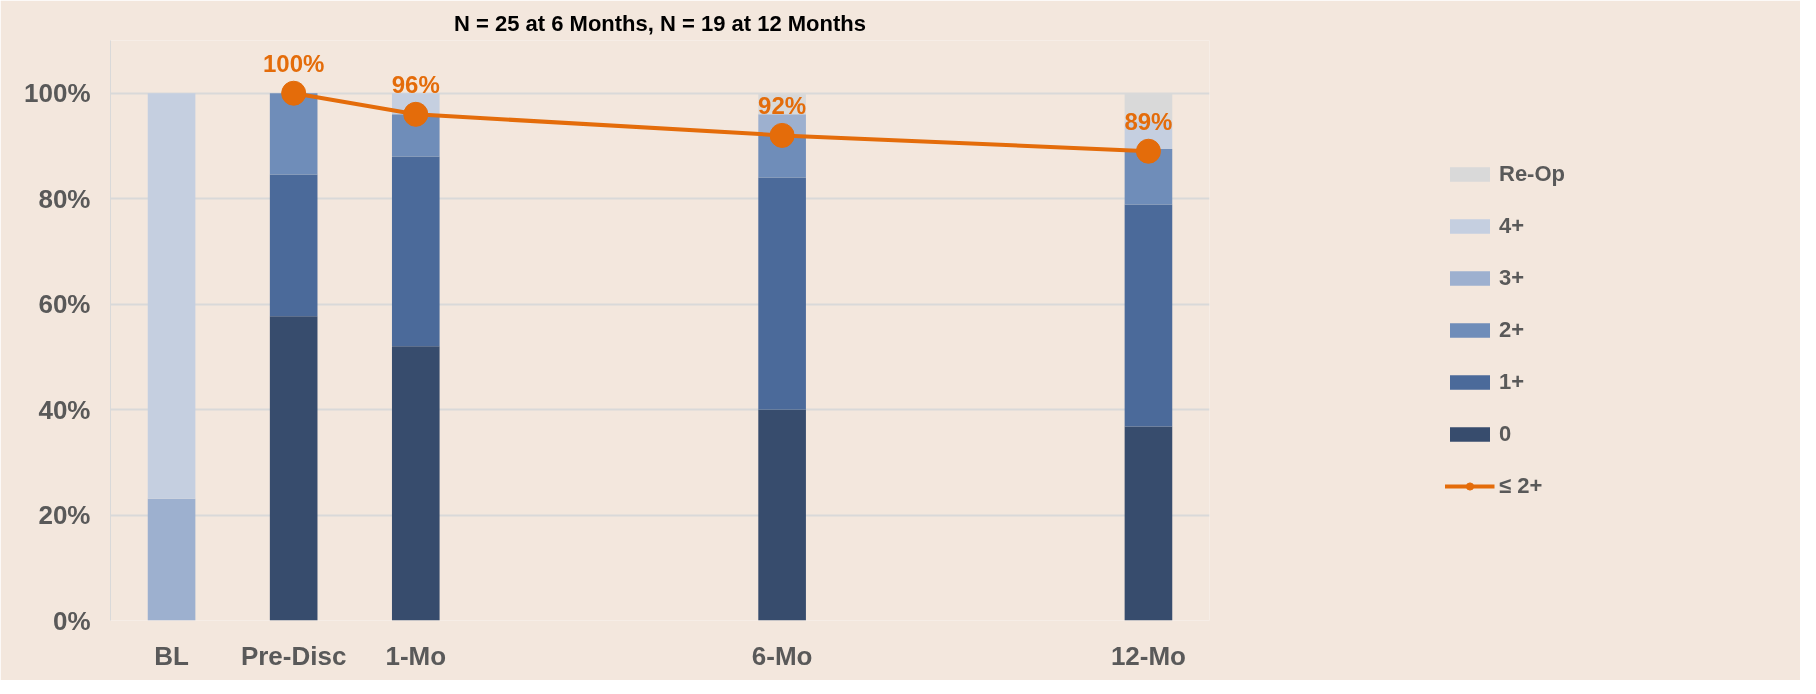  Describe the element at coordinates (1521, 486) in the screenshot. I see `legend-label: ≤ 2+` at that location.